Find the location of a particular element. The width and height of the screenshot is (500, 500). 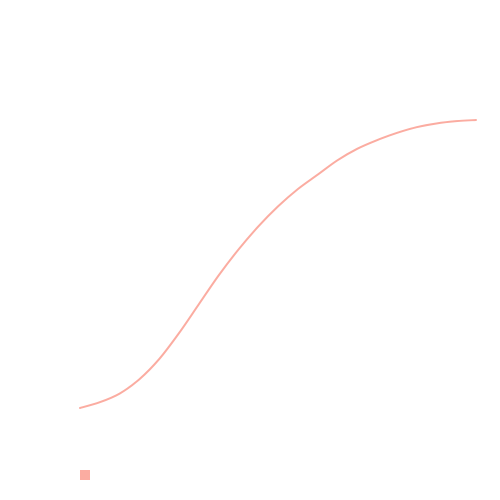

legend is located at coordinates (88, 475).